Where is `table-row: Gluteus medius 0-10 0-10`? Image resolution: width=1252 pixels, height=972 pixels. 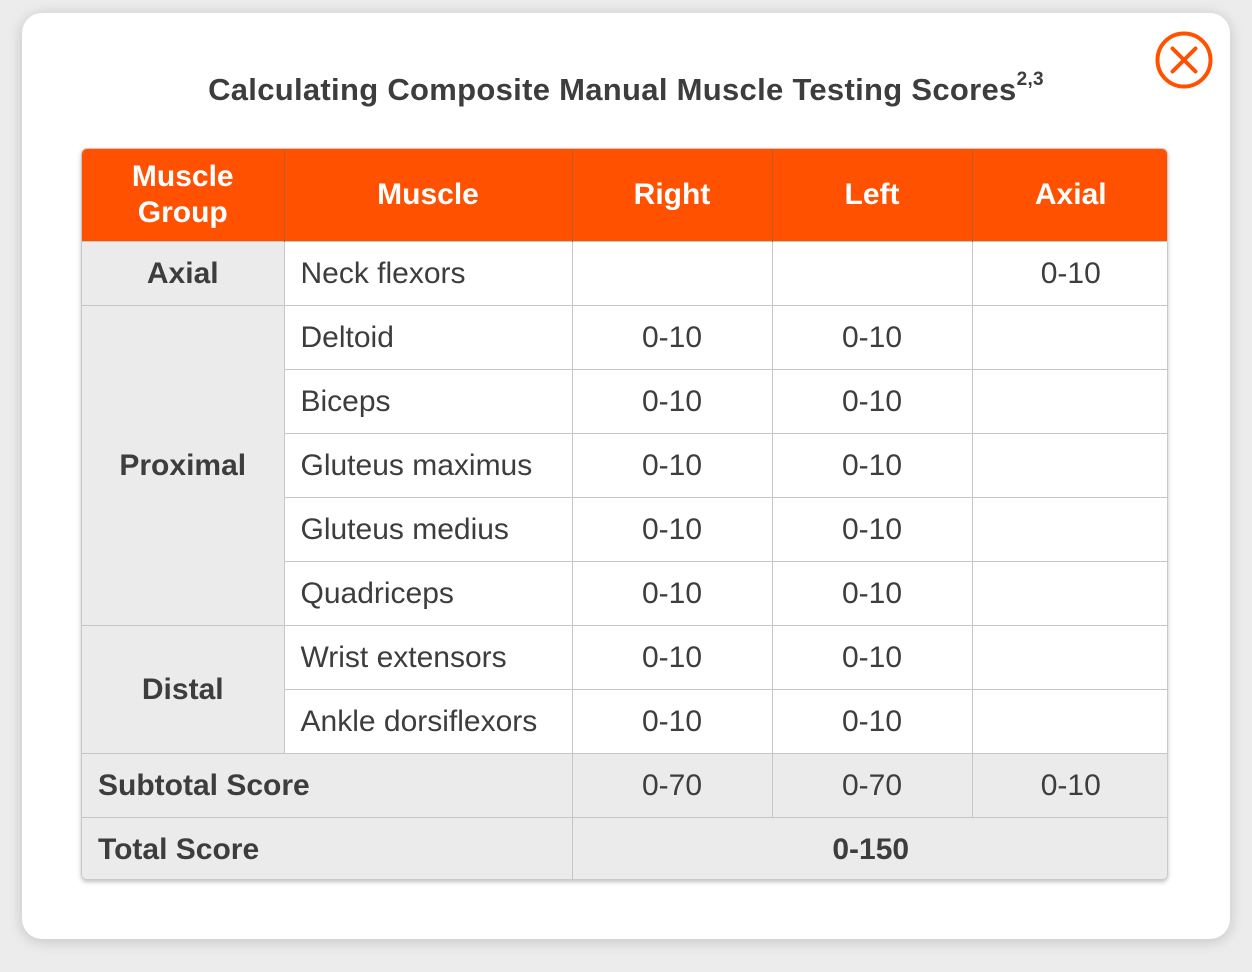 table-row: Gluteus medius 0-10 0-10 is located at coordinates (624, 529).